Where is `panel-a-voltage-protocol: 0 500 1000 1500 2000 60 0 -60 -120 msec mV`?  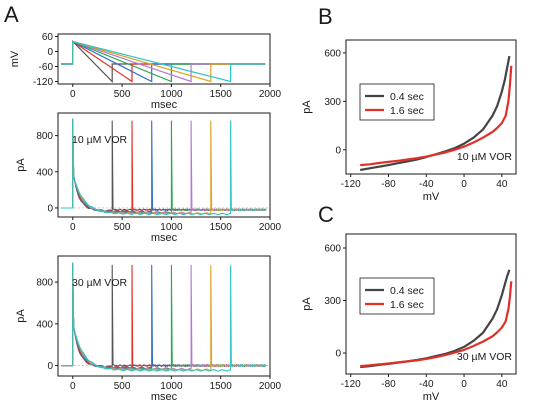
panel-a-voltage-protocol: 0 500 1000 1500 2000 60 0 -60 -120 msec mV is located at coordinates (145, 71).